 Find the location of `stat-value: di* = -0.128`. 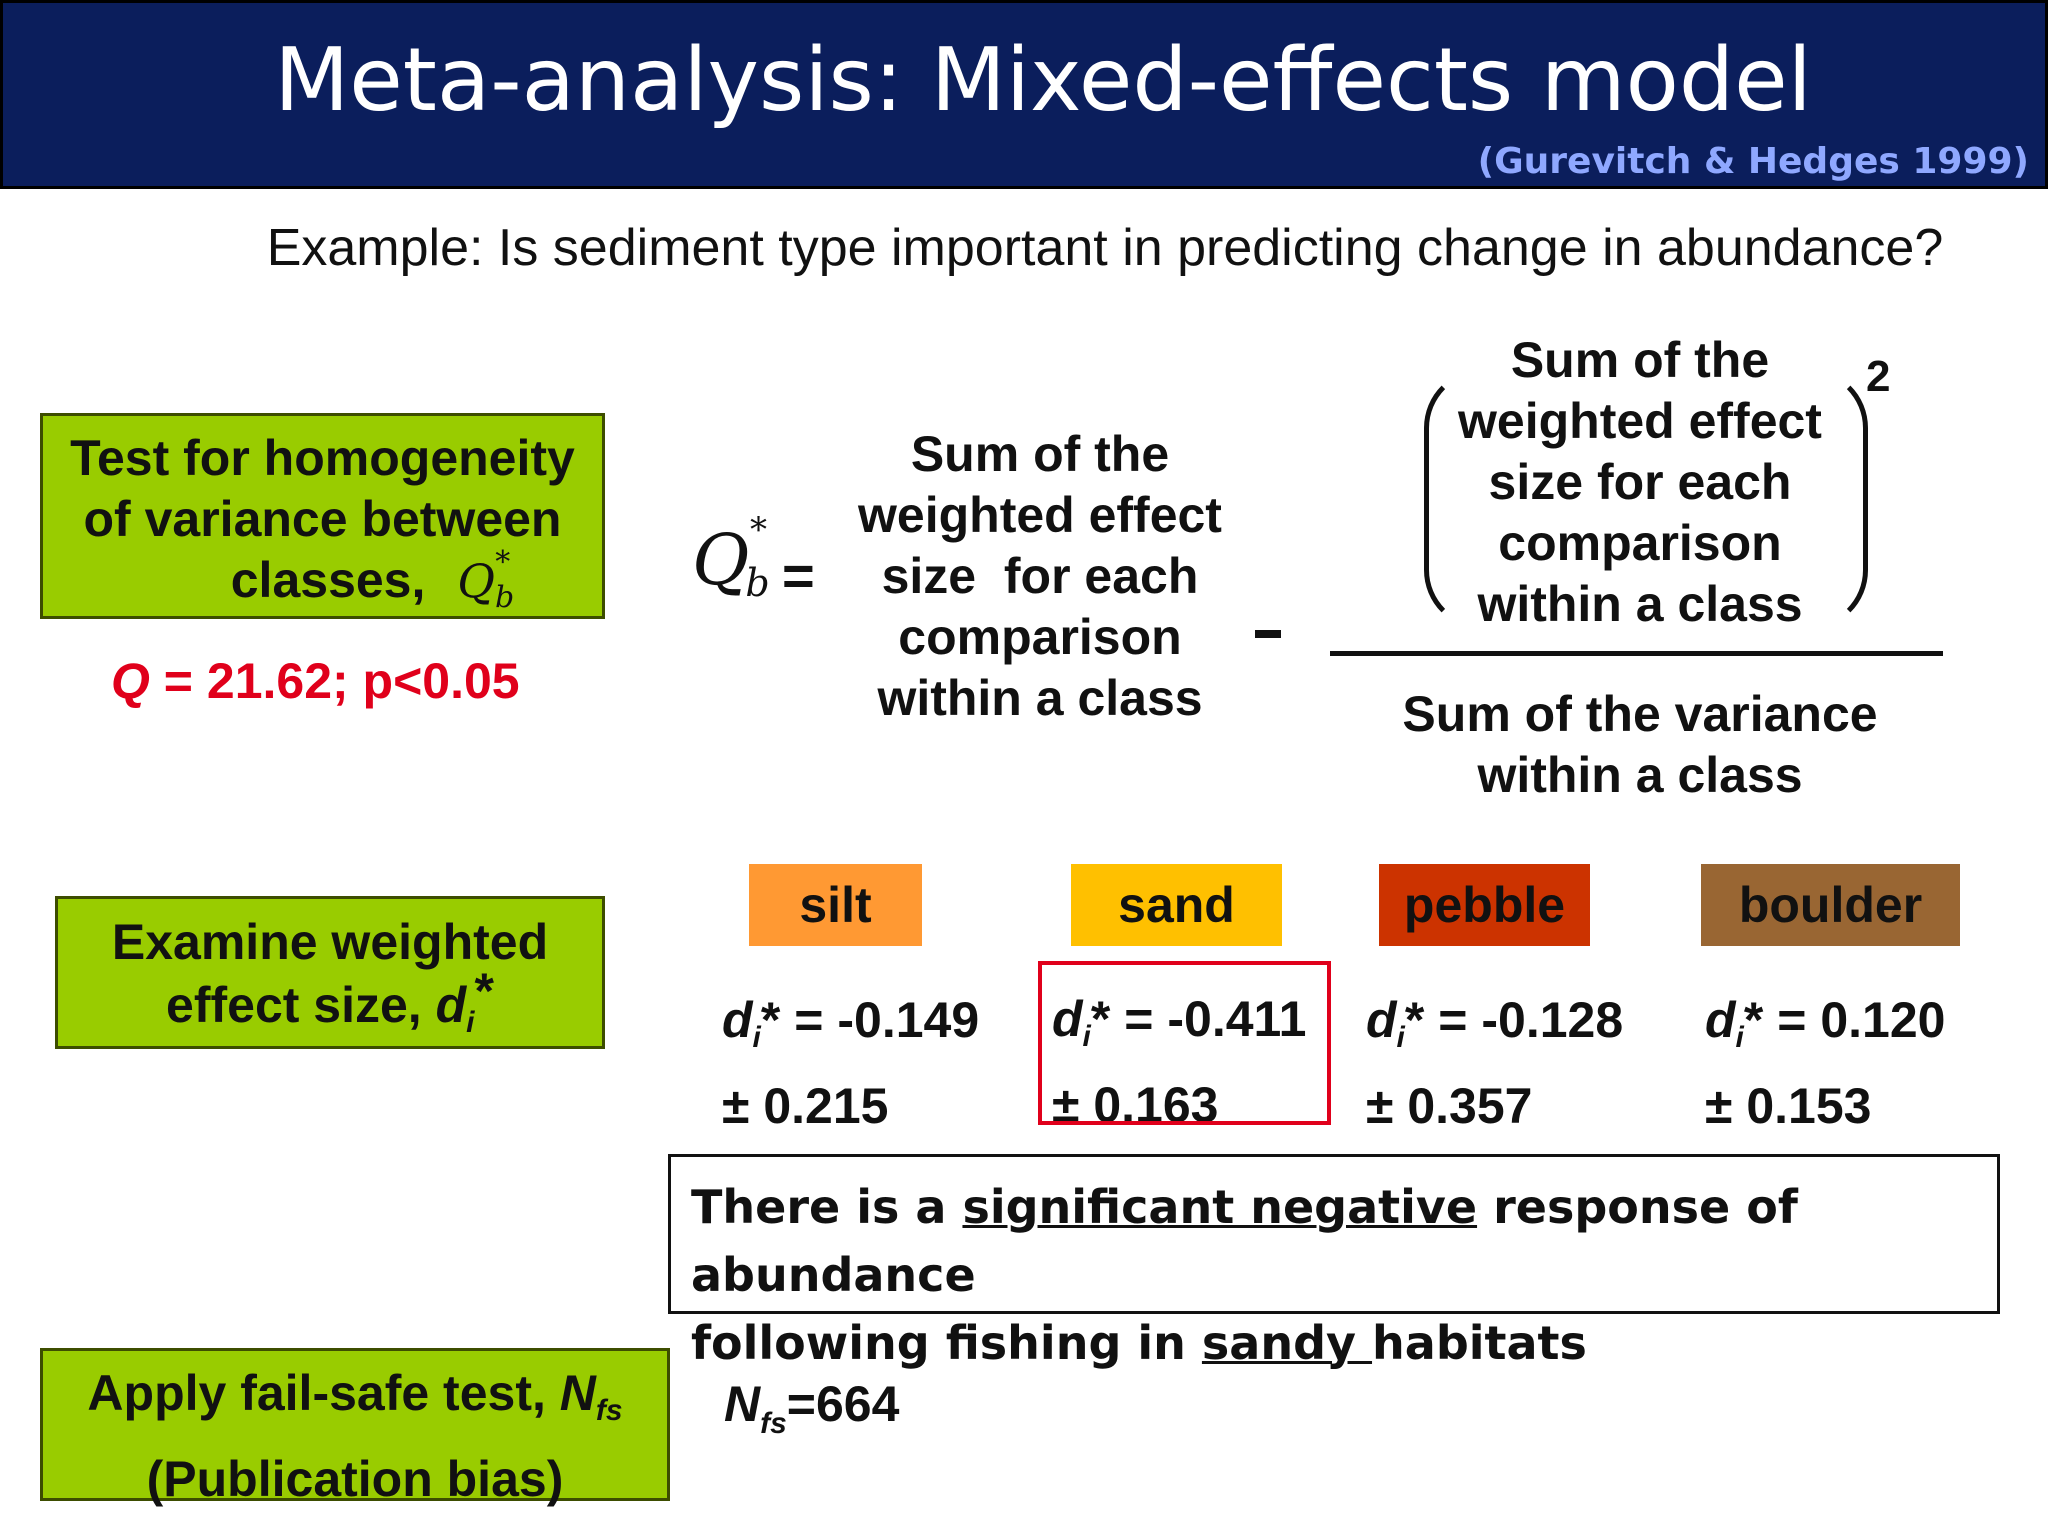

stat-value: di* = -0.128 is located at coordinates (1494, 1029).